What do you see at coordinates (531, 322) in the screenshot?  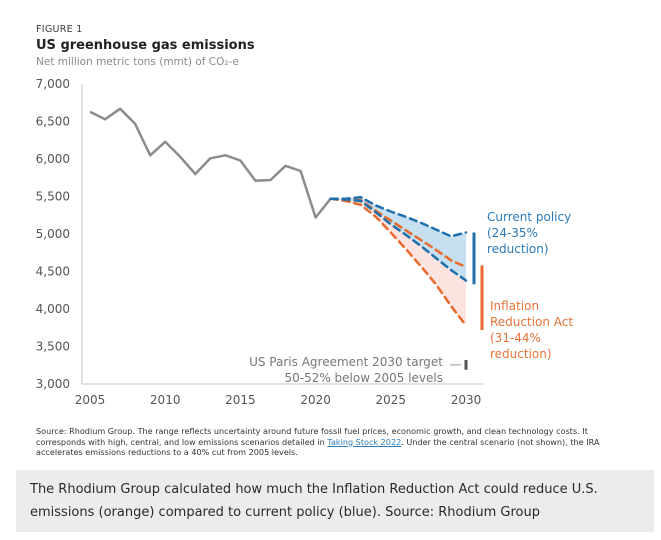 I see `ira-label: Reduction Act` at bounding box center [531, 322].